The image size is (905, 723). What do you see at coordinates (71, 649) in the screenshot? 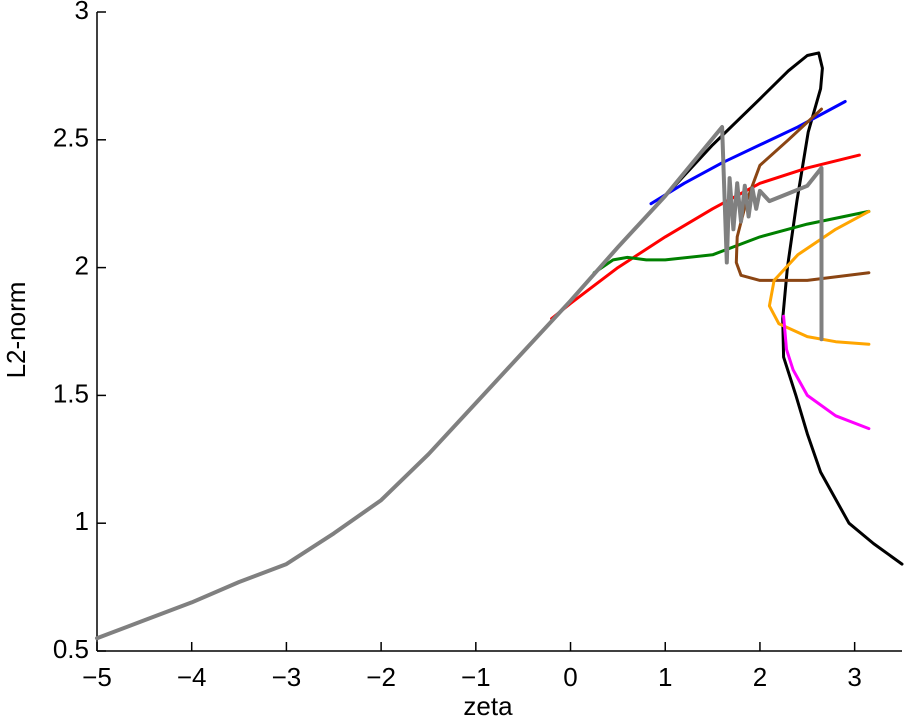
I see `y-tick-label: 0.5` at bounding box center [71, 649].